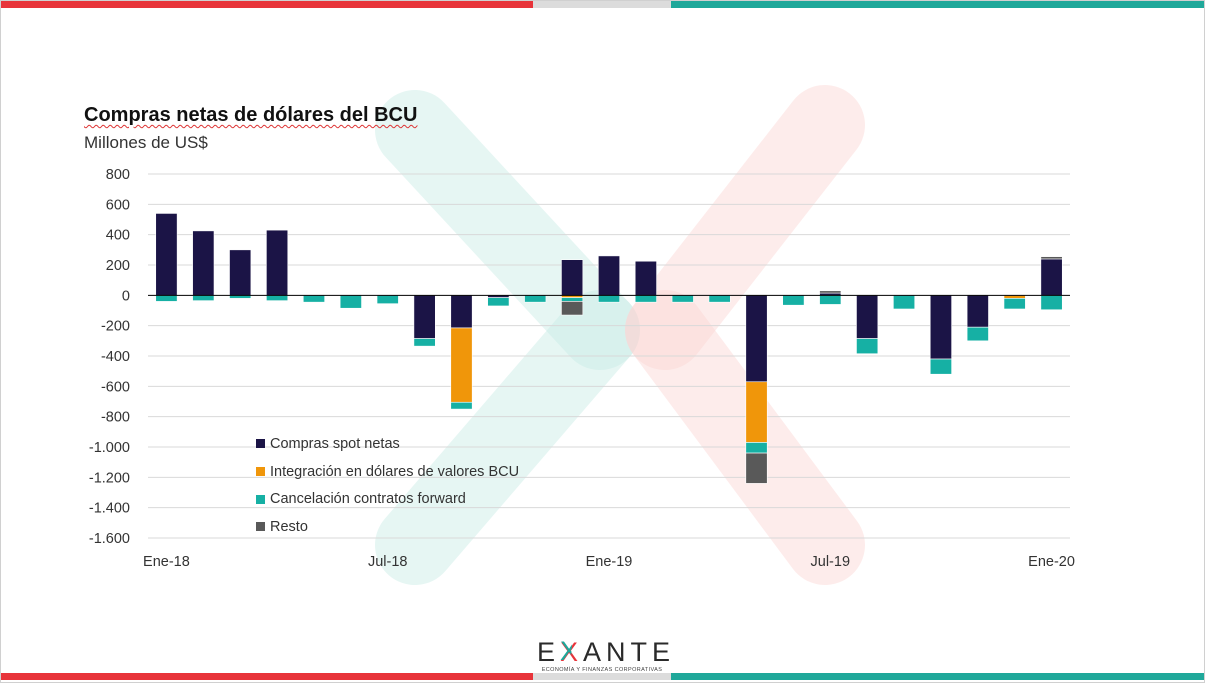  Describe the element at coordinates (115, 387) in the screenshot. I see `y-tick-label: -600` at that location.